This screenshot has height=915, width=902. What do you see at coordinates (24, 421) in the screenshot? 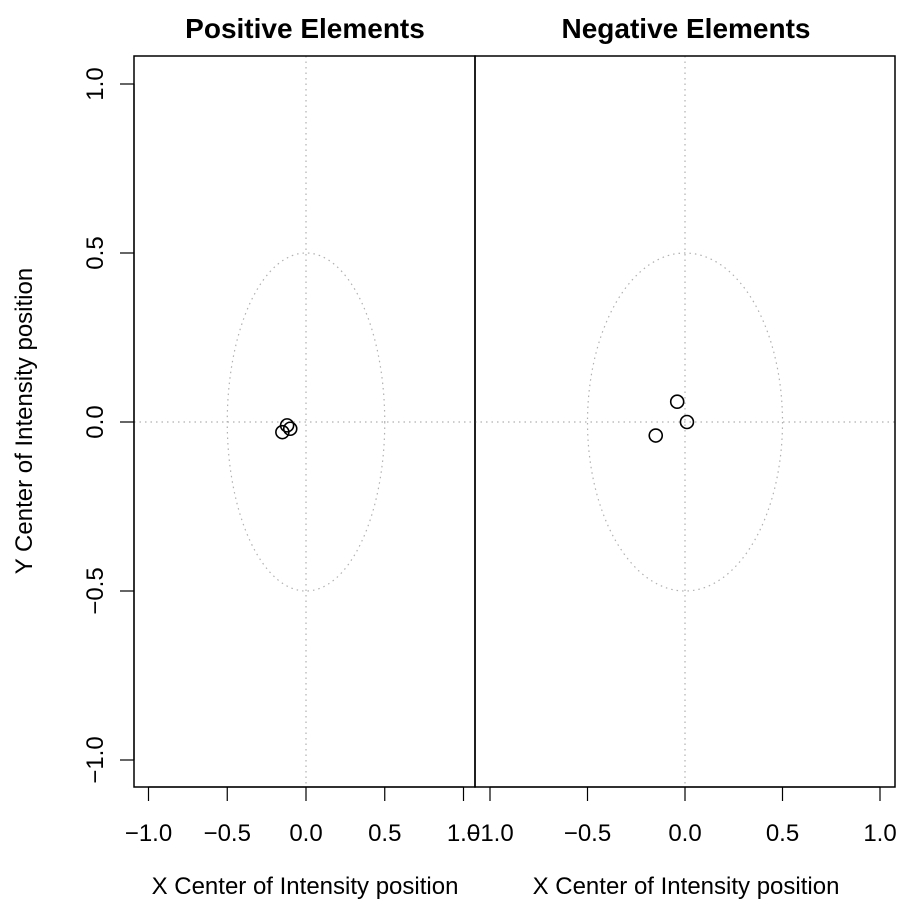
I see `y-axis-label: Y Center of Intensity position` at bounding box center [24, 421].